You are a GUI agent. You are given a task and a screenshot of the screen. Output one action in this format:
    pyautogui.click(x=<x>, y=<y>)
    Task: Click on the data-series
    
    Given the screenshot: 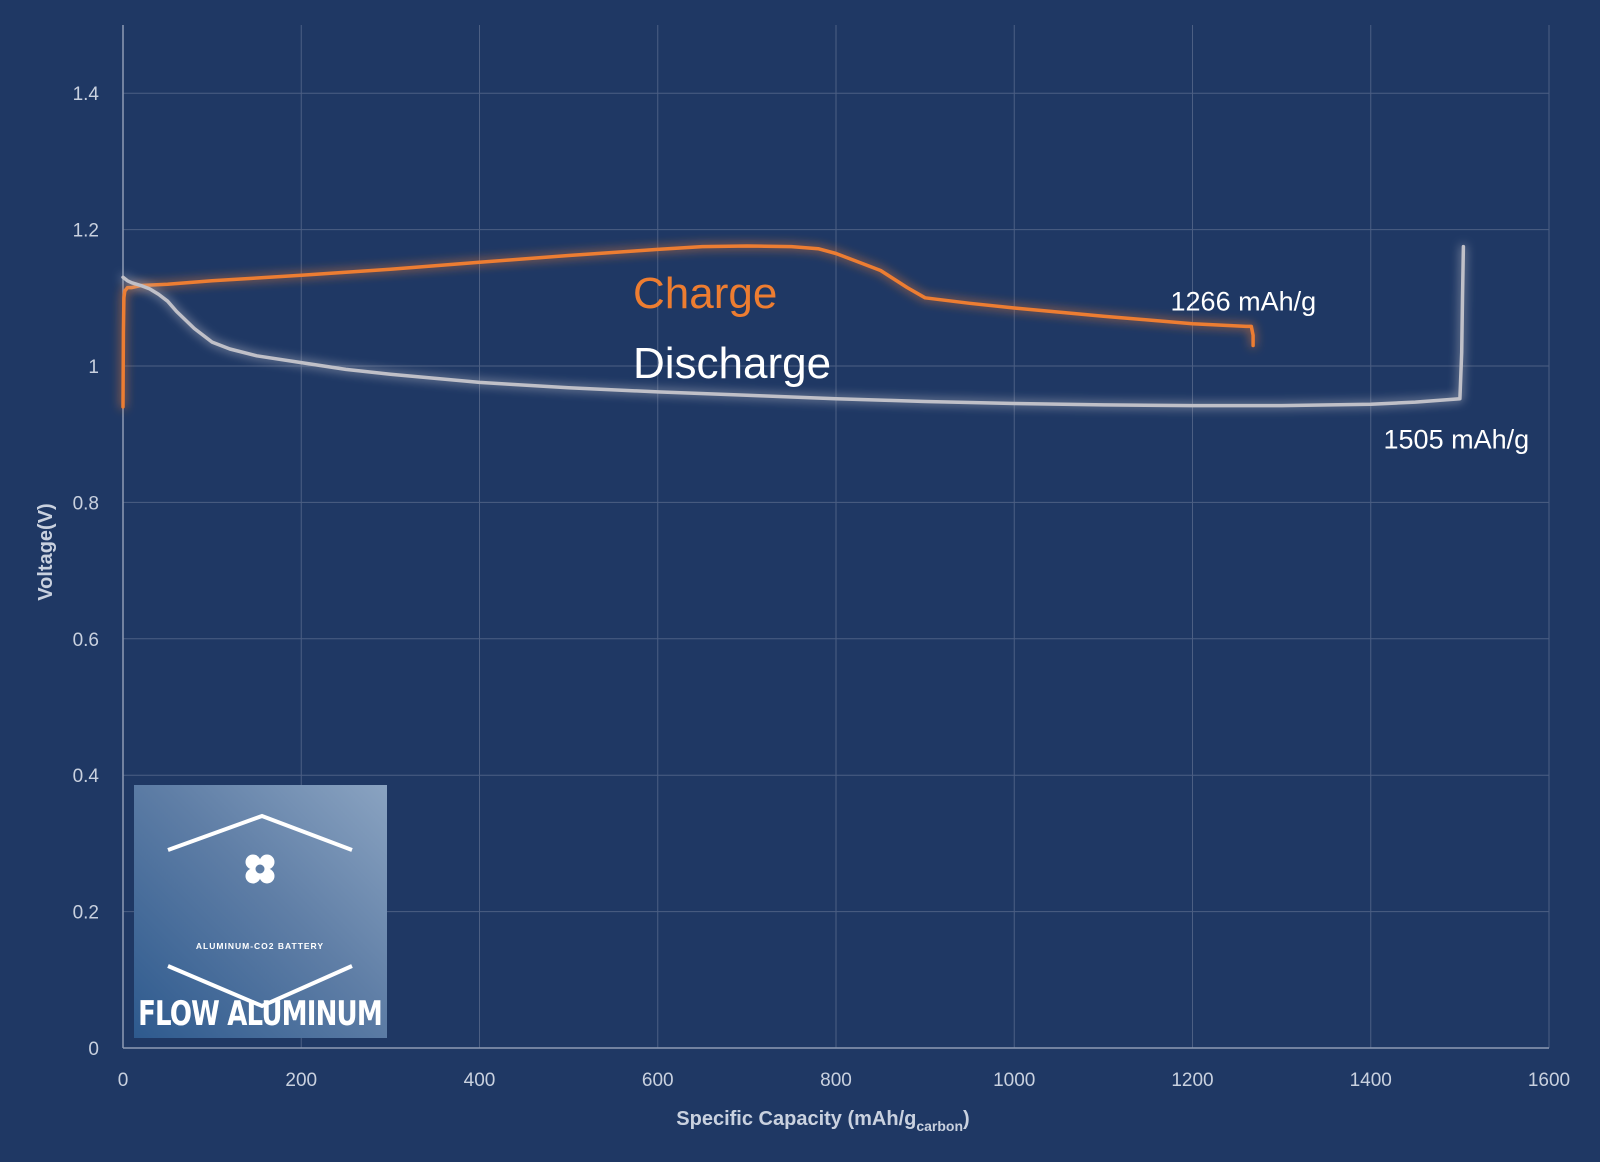 What is the action you would take?
    pyautogui.click(x=793, y=326)
    